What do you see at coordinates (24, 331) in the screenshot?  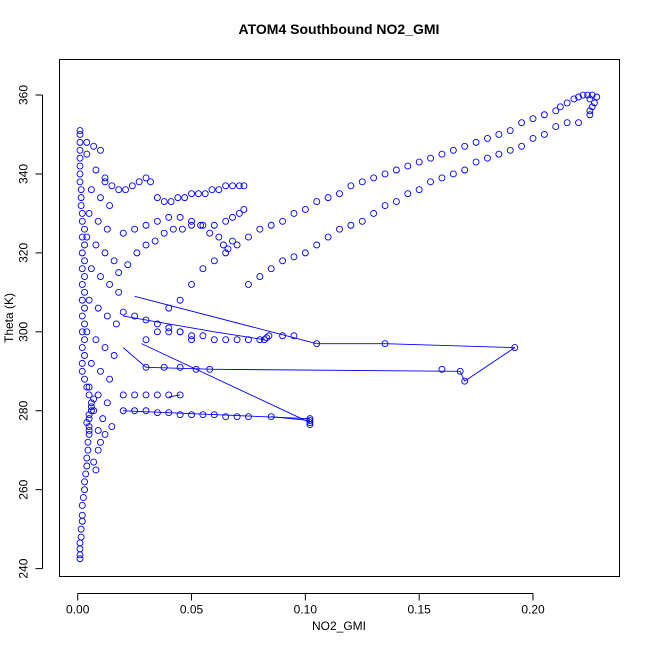 I see `y-tick-label: 300` at bounding box center [24, 331].